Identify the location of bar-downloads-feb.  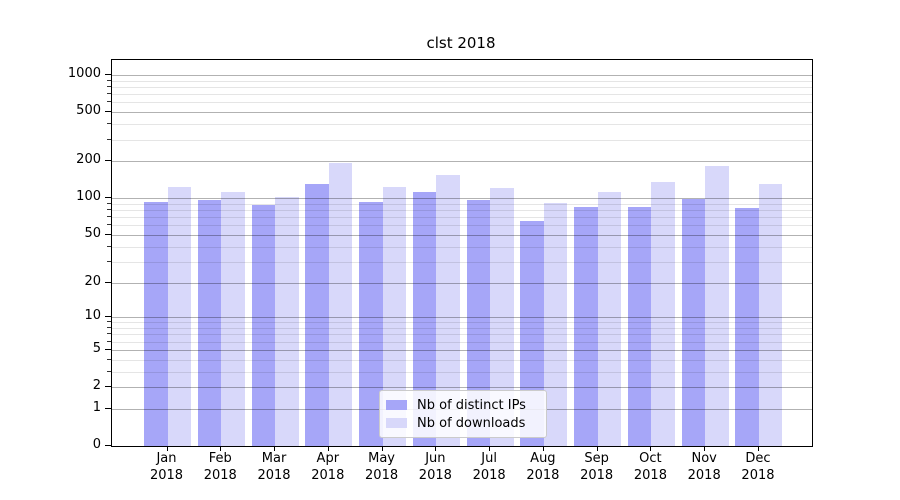
(233, 319).